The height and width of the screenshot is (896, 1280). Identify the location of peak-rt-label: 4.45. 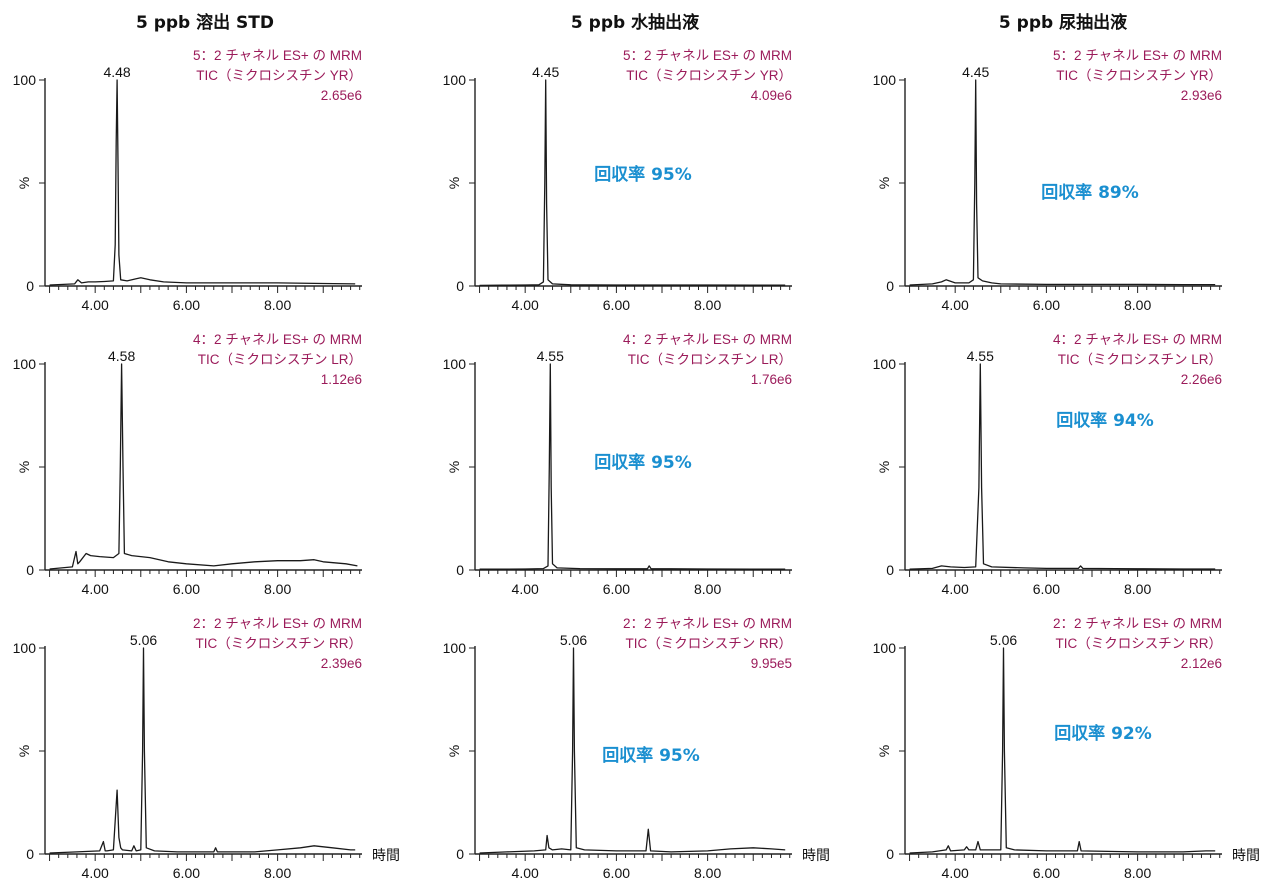
(975, 72).